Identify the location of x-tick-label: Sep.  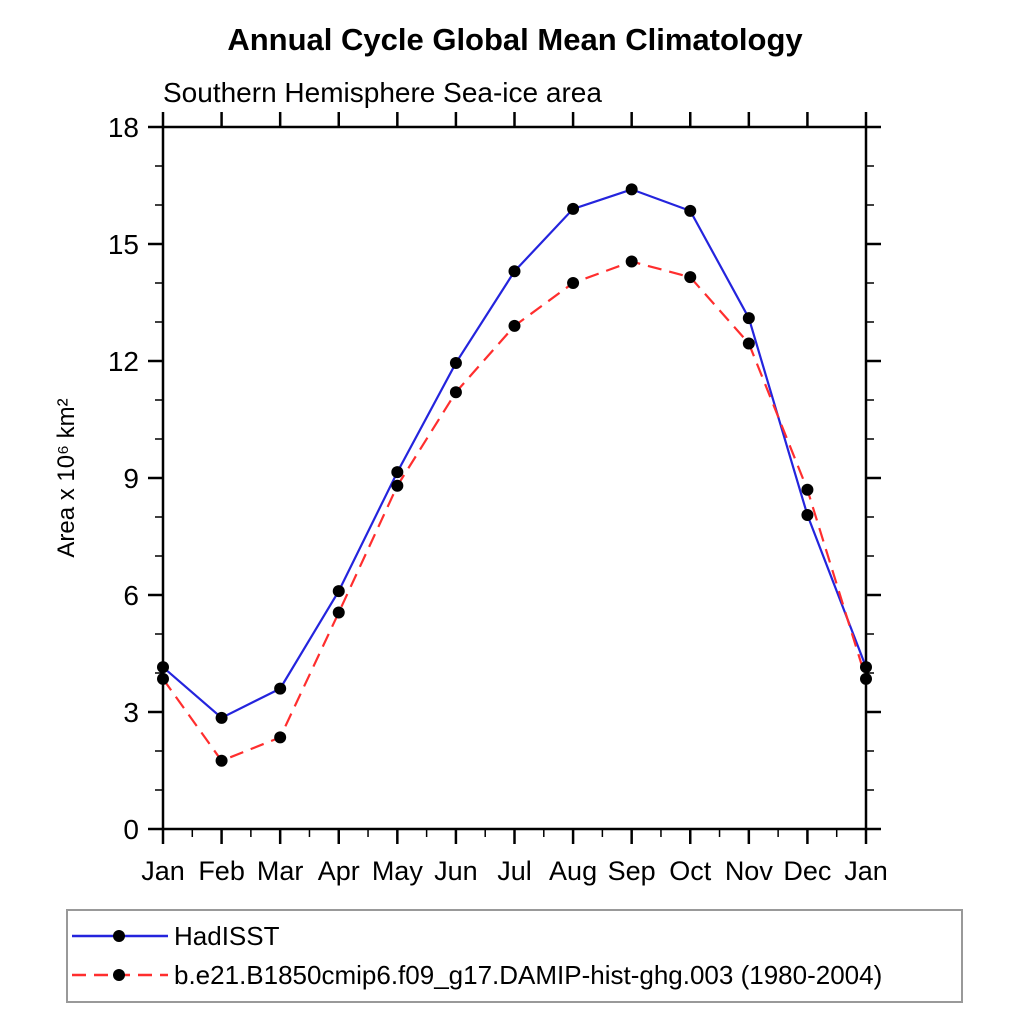
(632, 871).